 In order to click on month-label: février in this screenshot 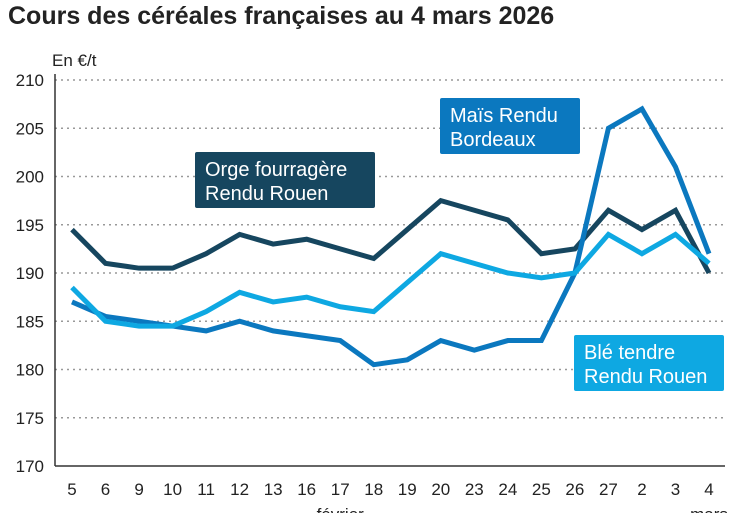, I will do `click(341, 509)`.